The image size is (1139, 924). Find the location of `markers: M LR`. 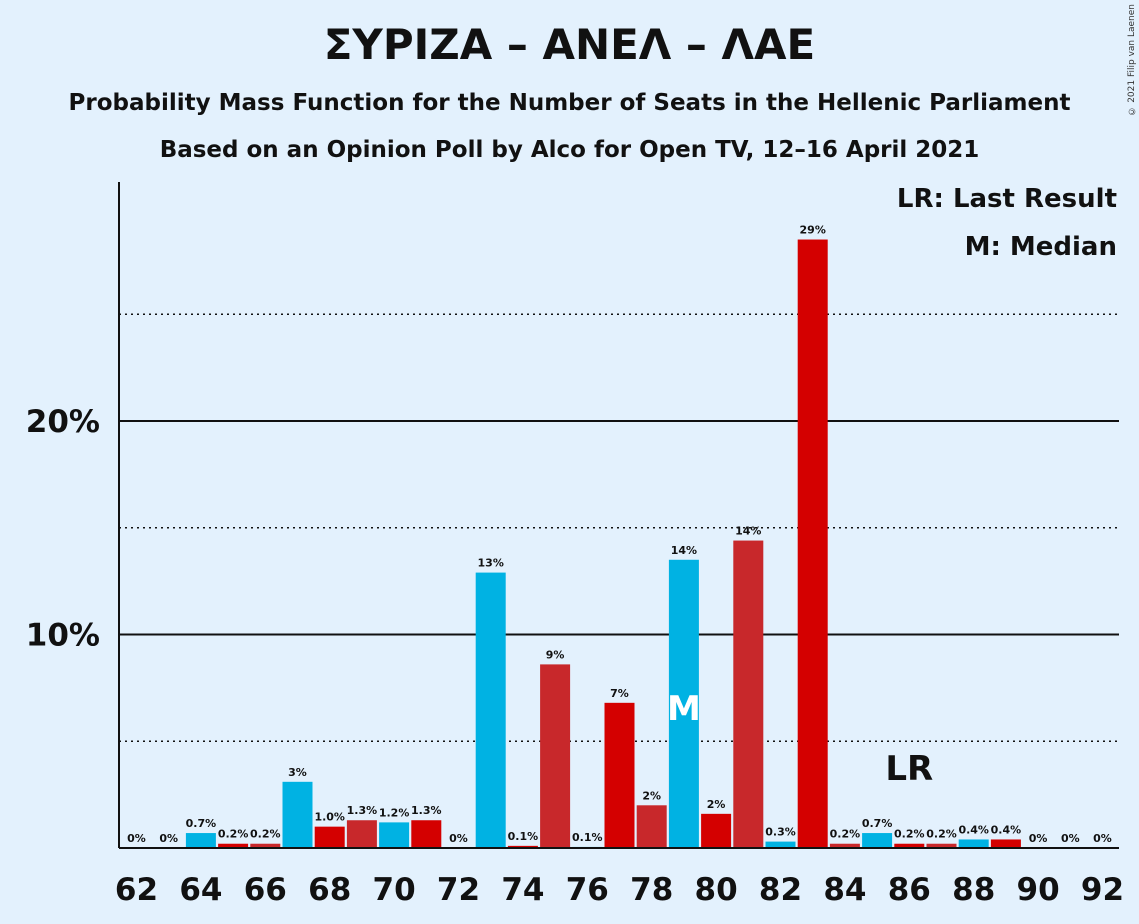

markers: M LR is located at coordinates (800, 739).